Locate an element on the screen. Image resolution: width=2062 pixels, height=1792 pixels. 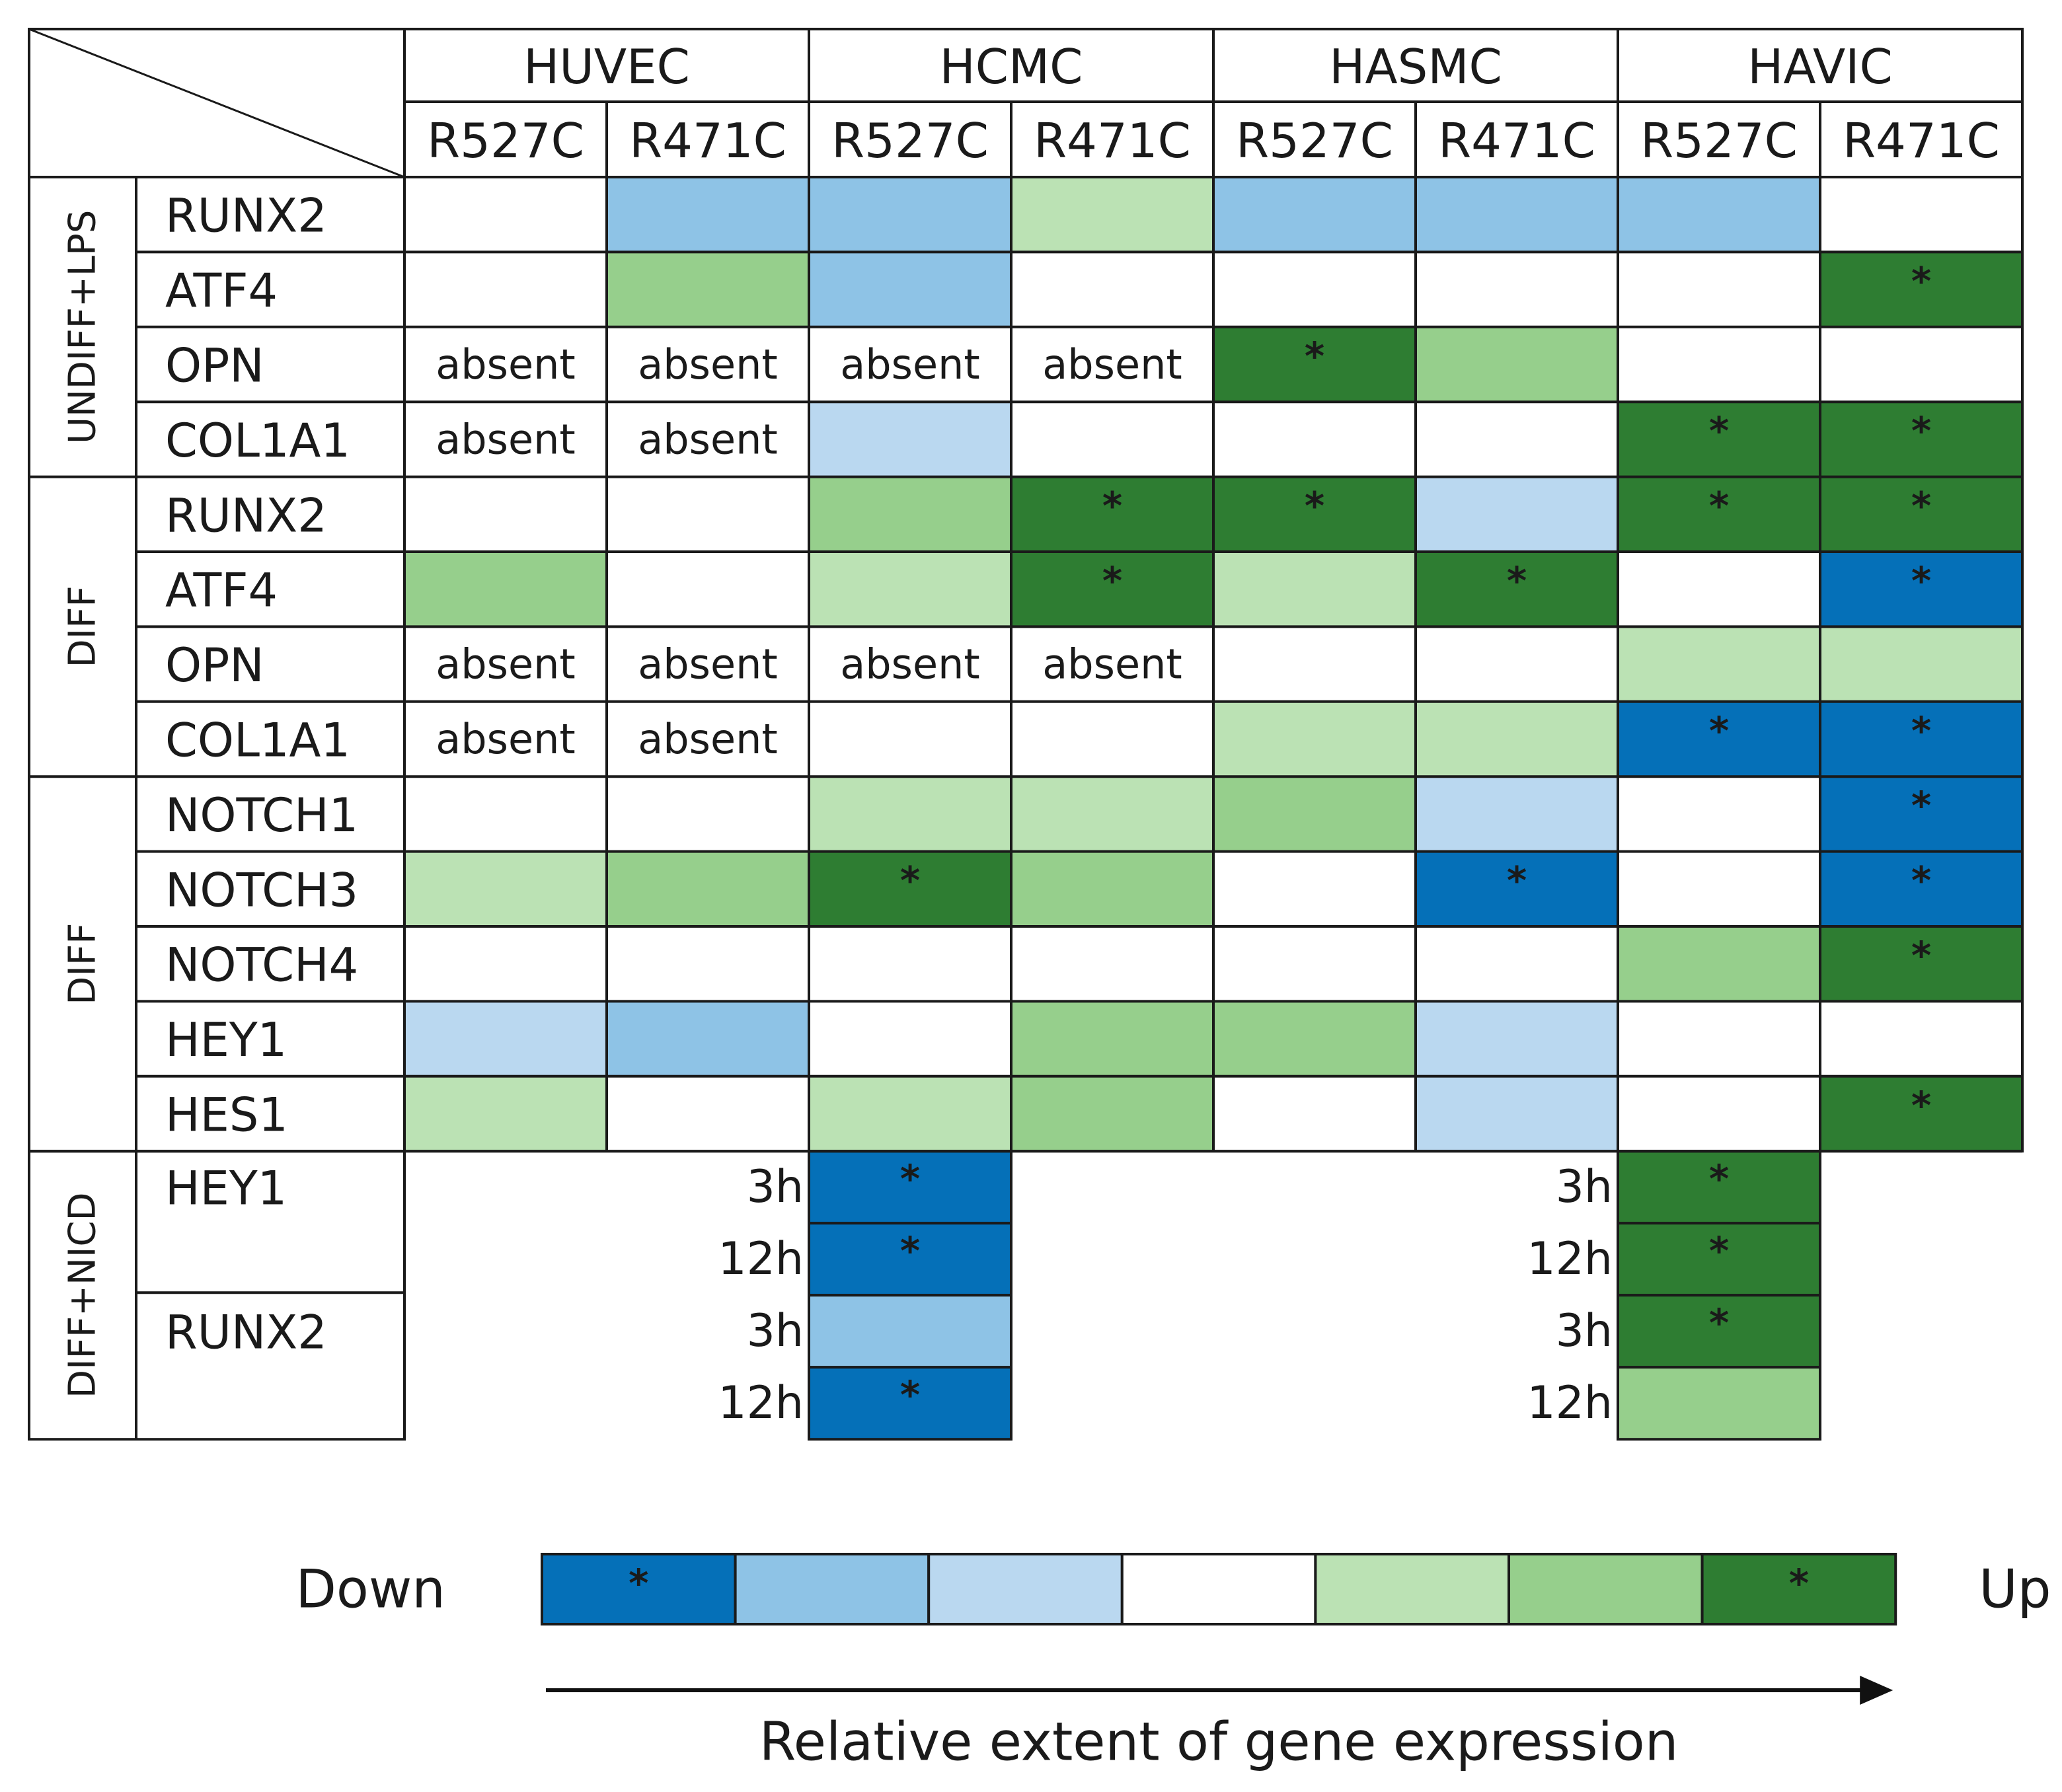
cell-atf4-hcmc-r471c is located at coordinates (1112, 289).